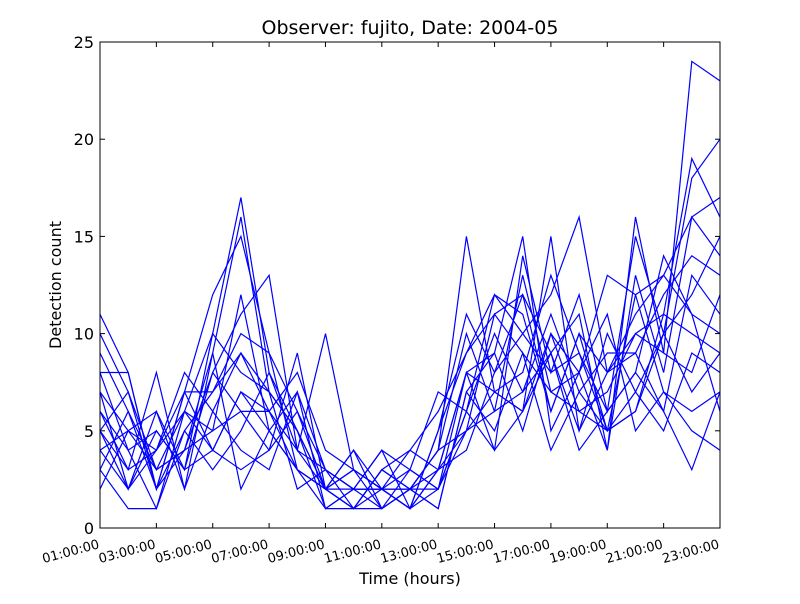 This screenshot has height=604, width=800. Describe the element at coordinates (89, 431) in the screenshot. I see `y-tick-label: 5` at that location.